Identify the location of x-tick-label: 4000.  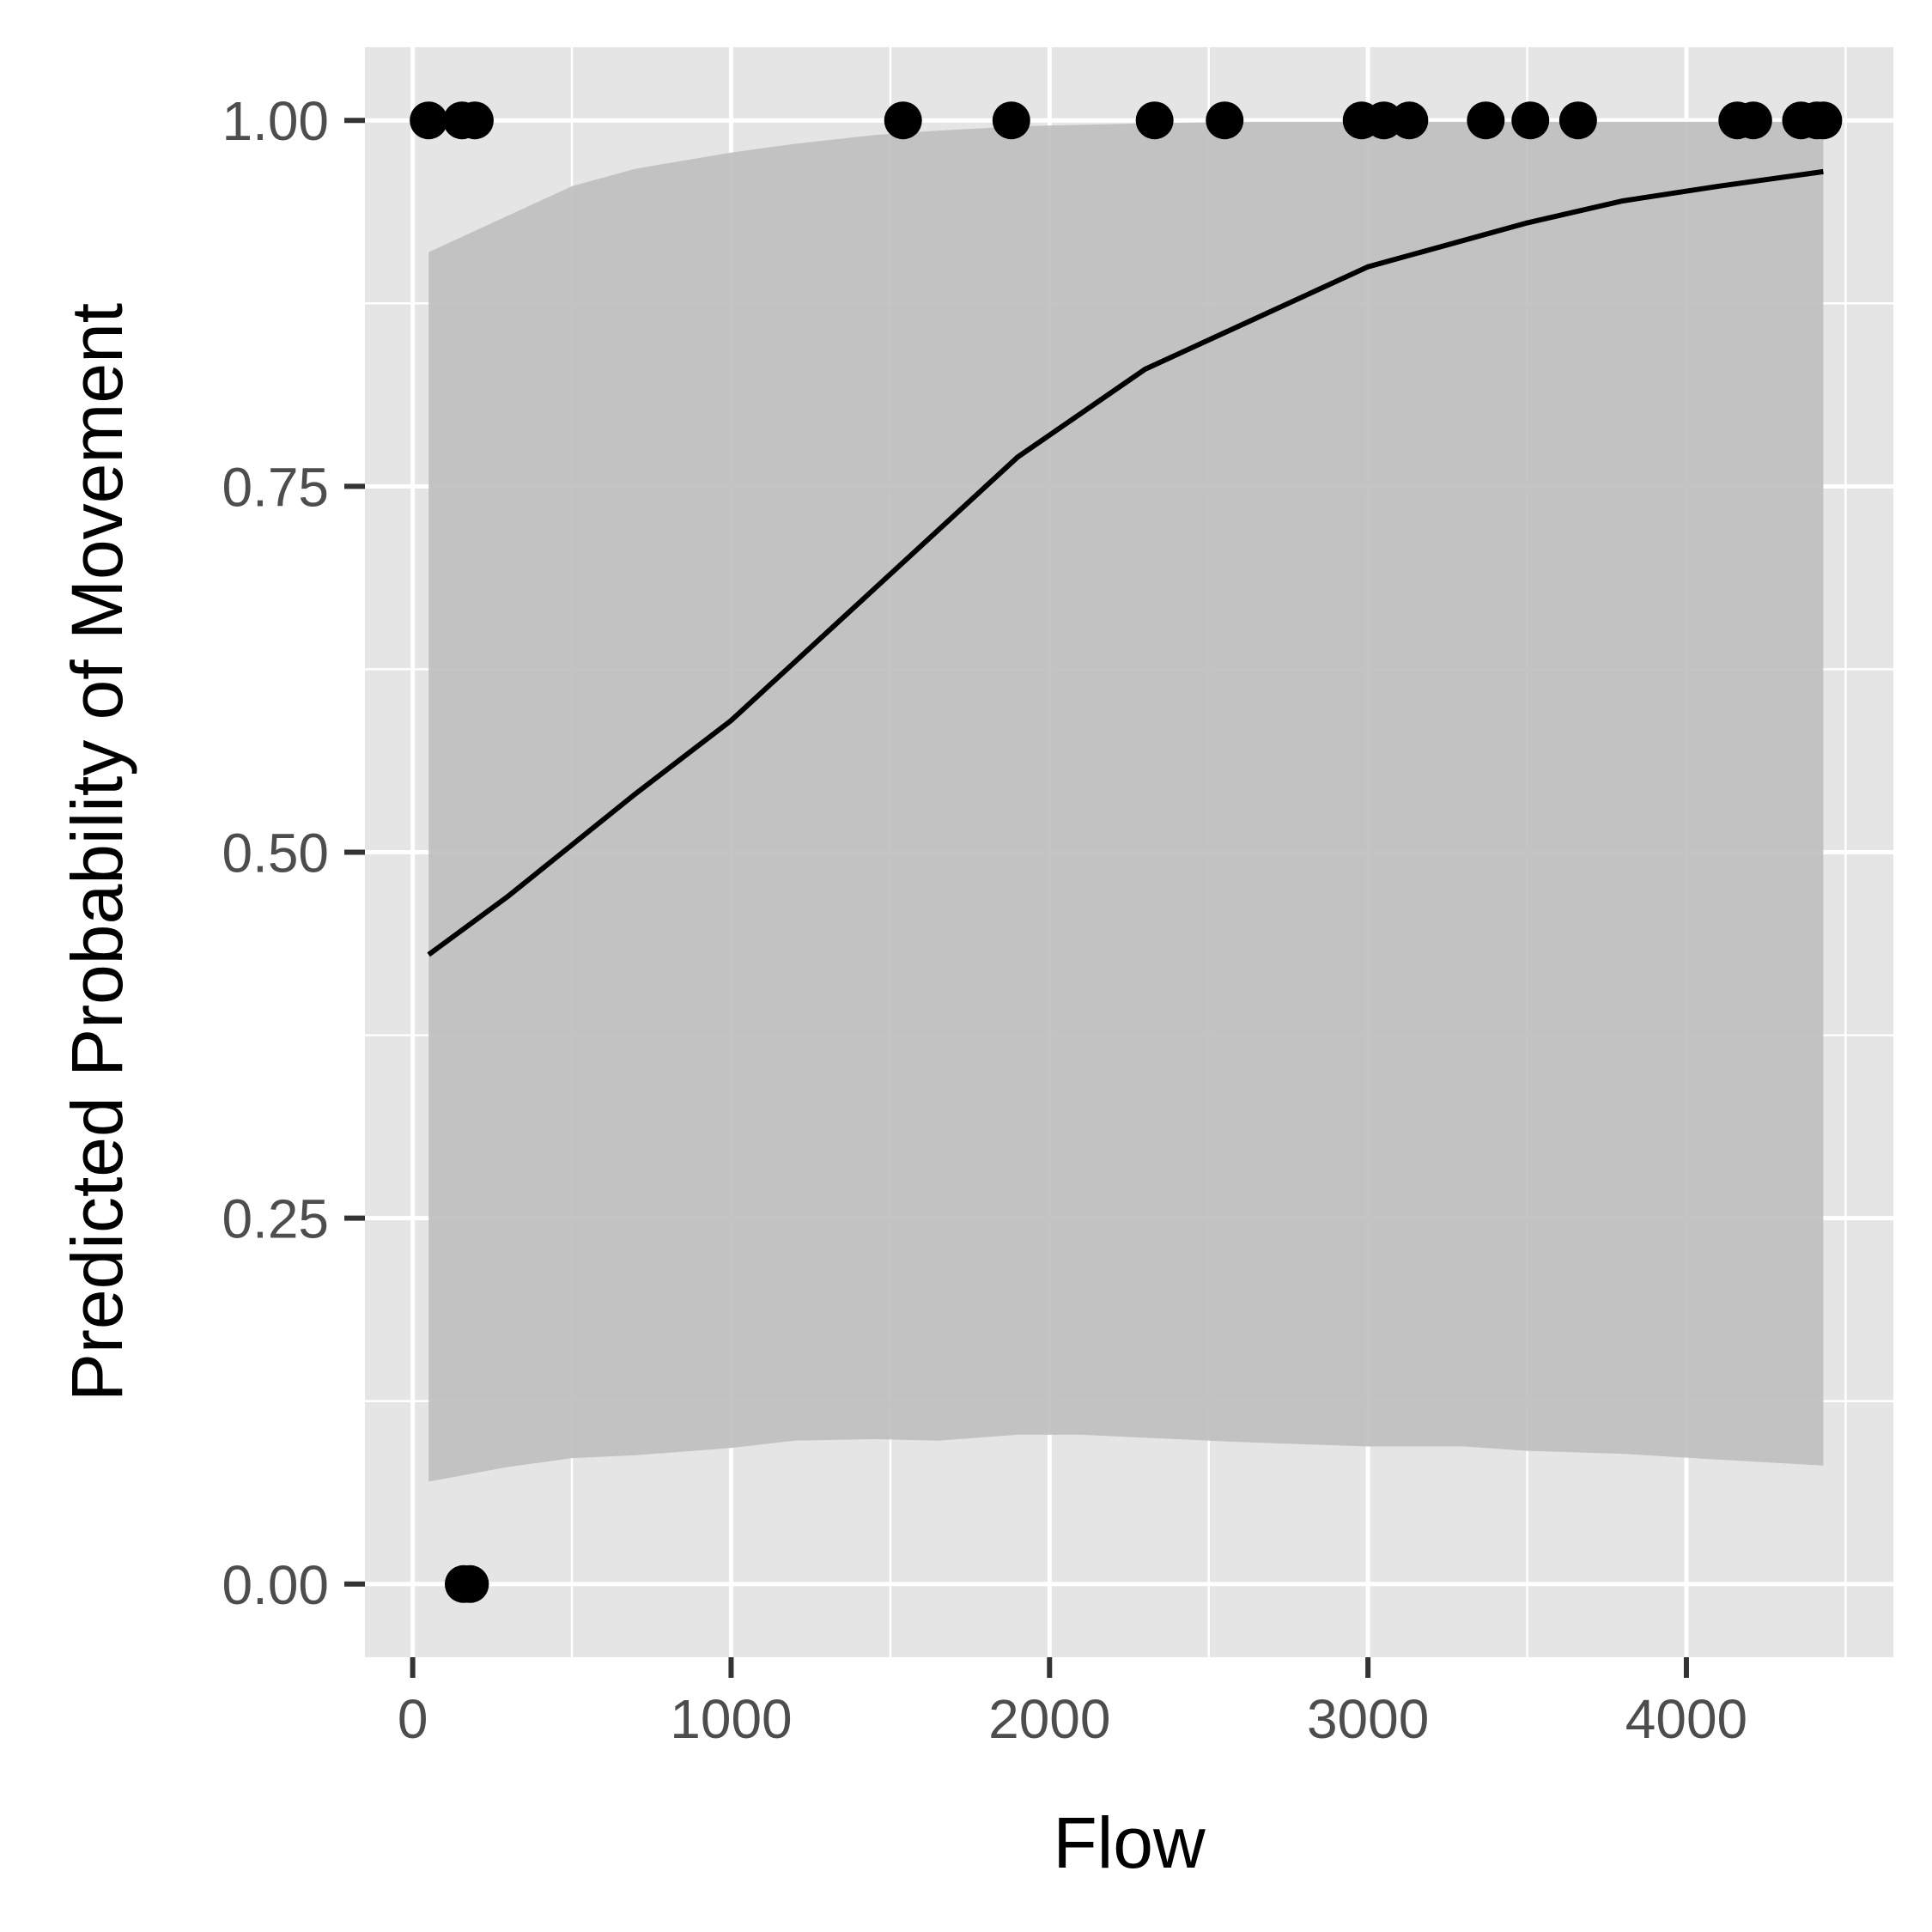
(1686, 1719).